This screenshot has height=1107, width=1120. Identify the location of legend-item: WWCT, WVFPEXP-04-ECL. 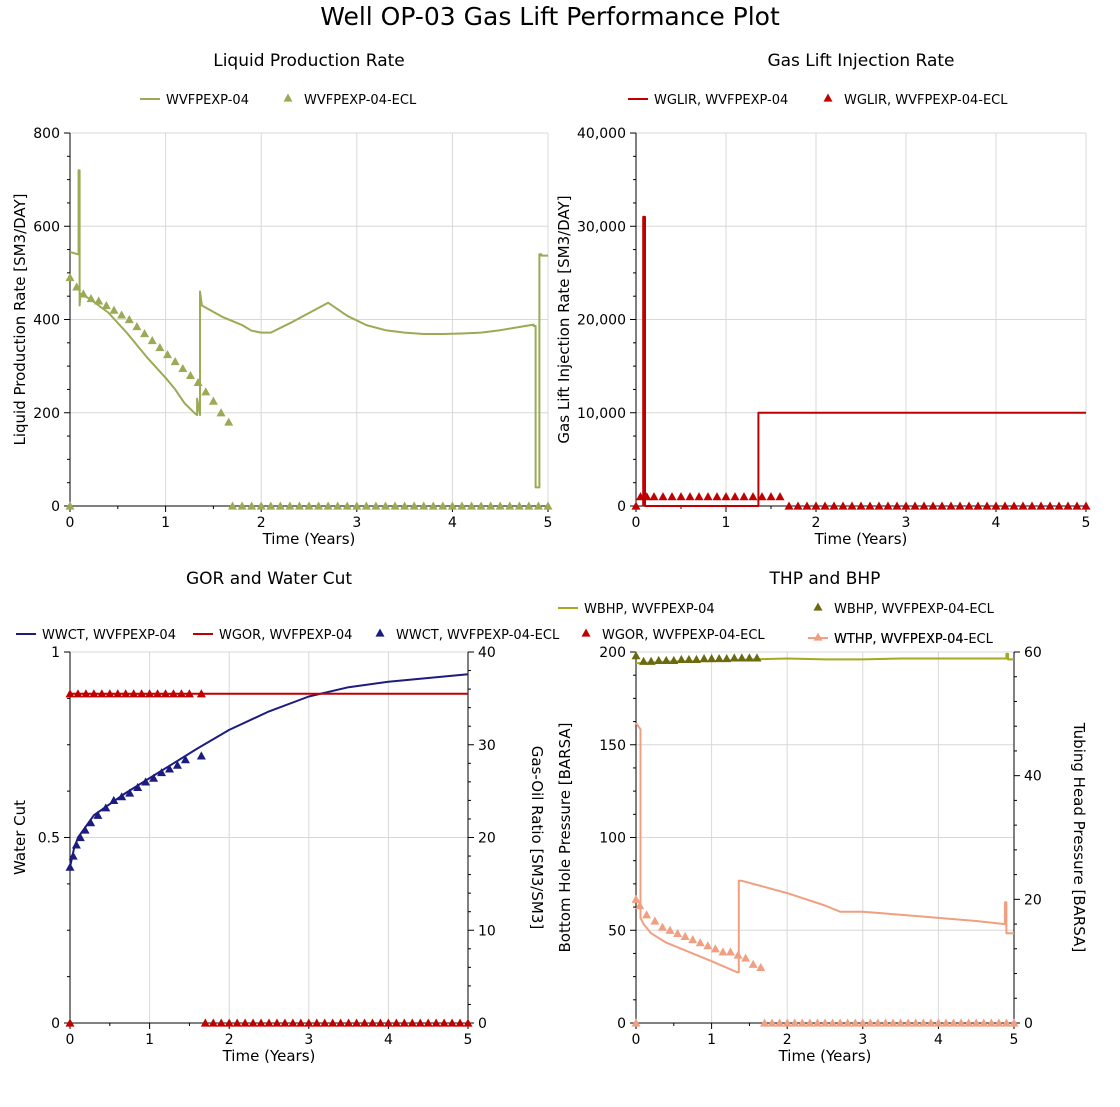
(467, 635).